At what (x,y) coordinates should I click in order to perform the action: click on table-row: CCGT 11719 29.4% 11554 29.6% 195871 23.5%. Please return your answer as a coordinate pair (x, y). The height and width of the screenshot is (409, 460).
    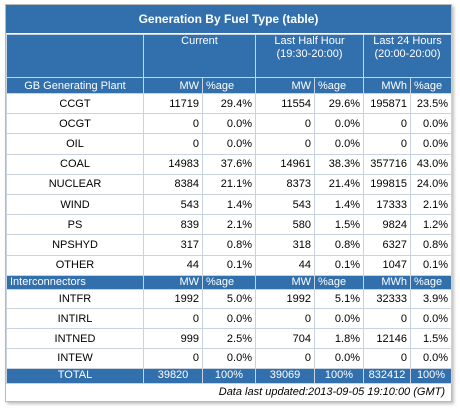
    Looking at the image, I should click on (229, 103).